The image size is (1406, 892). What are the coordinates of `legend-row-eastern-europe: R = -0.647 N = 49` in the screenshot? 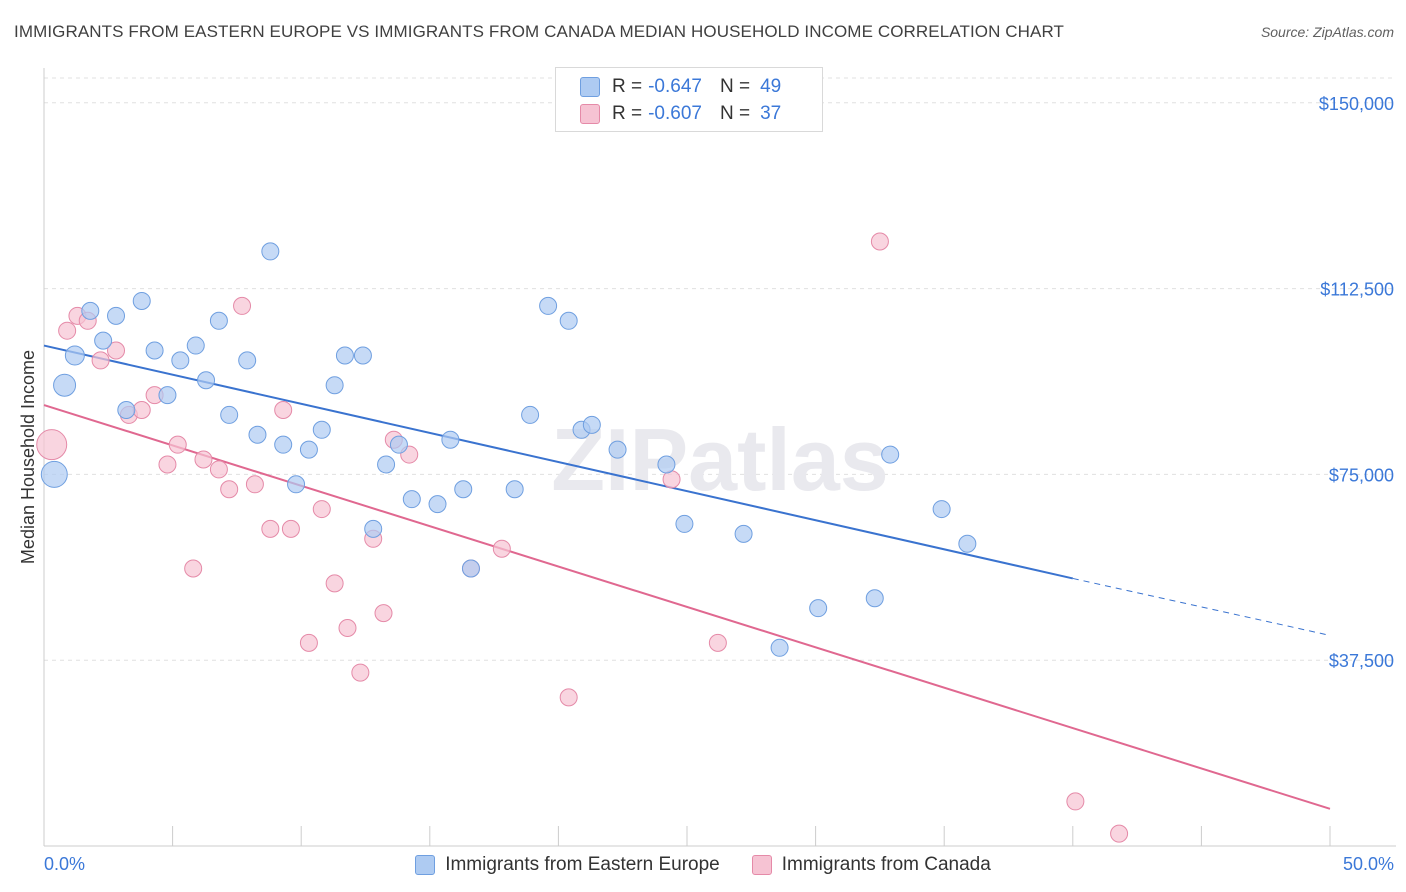 It's located at (680, 87).